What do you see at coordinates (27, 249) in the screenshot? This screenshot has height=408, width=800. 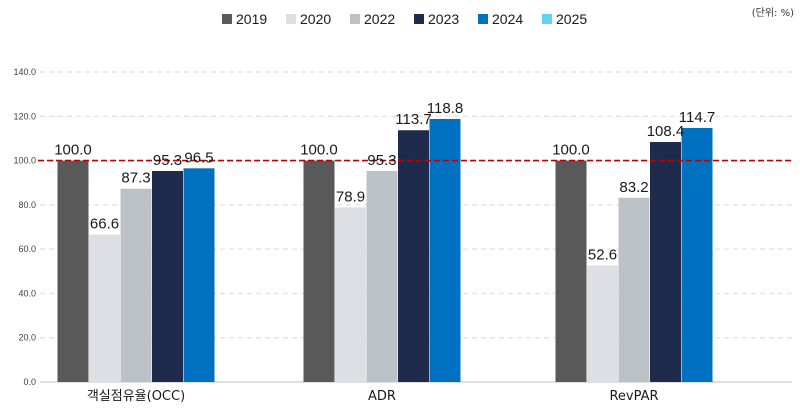 I see `y-tick-label: 60.0` at bounding box center [27, 249].